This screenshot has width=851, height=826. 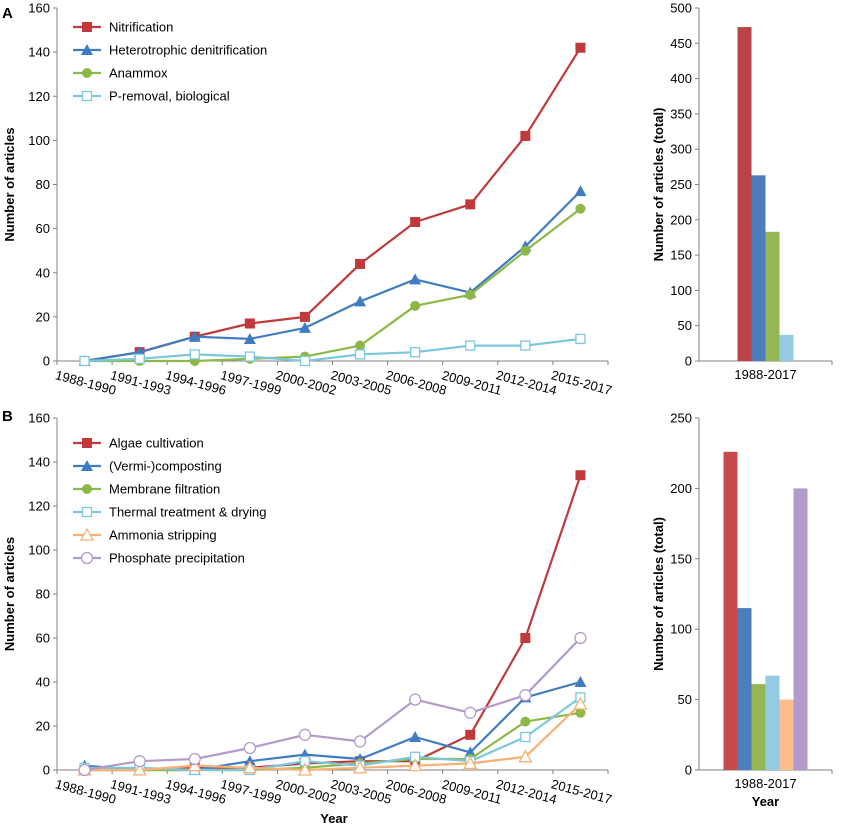 What do you see at coordinates (658, 185) in the screenshot?
I see `panel-a-total-y-axis-title: Number of articles (total)` at bounding box center [658, 185].